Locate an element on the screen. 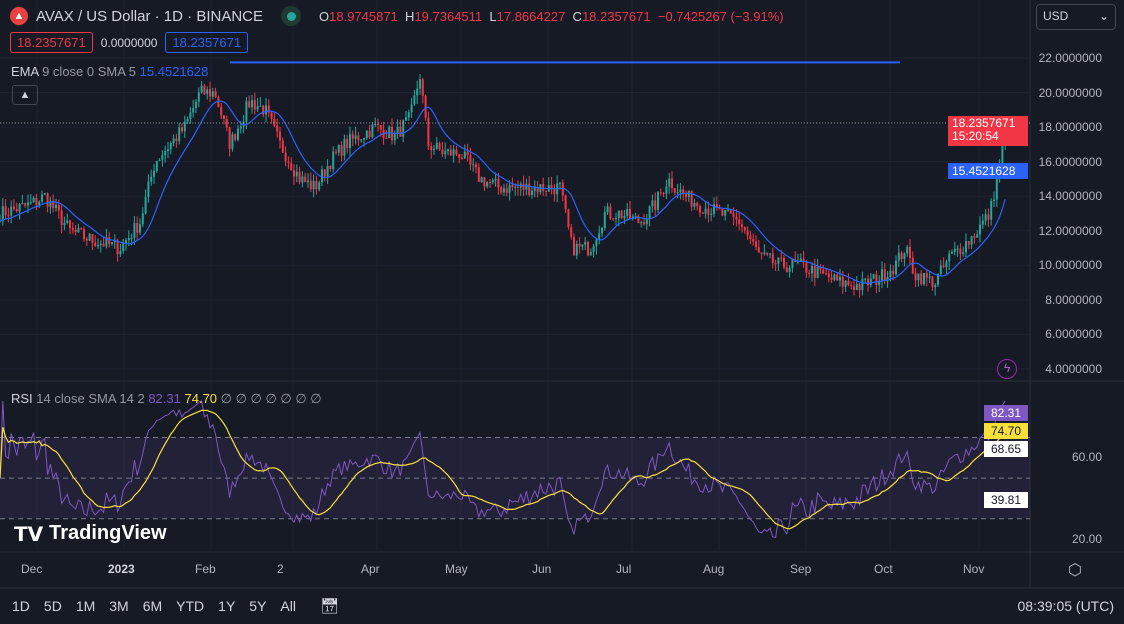  tradingview-logo: 𝗧𝗩 TradingView is located at coordinates (90, 534).